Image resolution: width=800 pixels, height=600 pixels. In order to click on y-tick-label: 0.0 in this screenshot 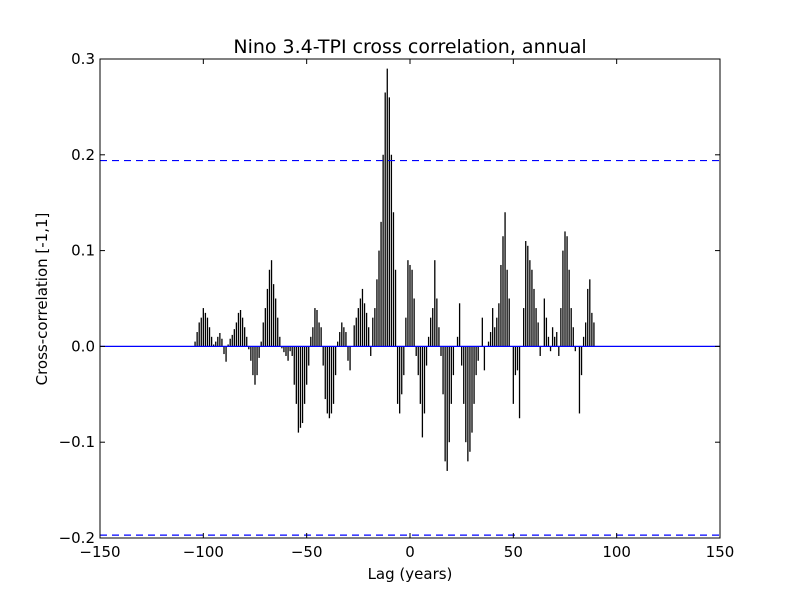, I will do `click(83, 346)`.